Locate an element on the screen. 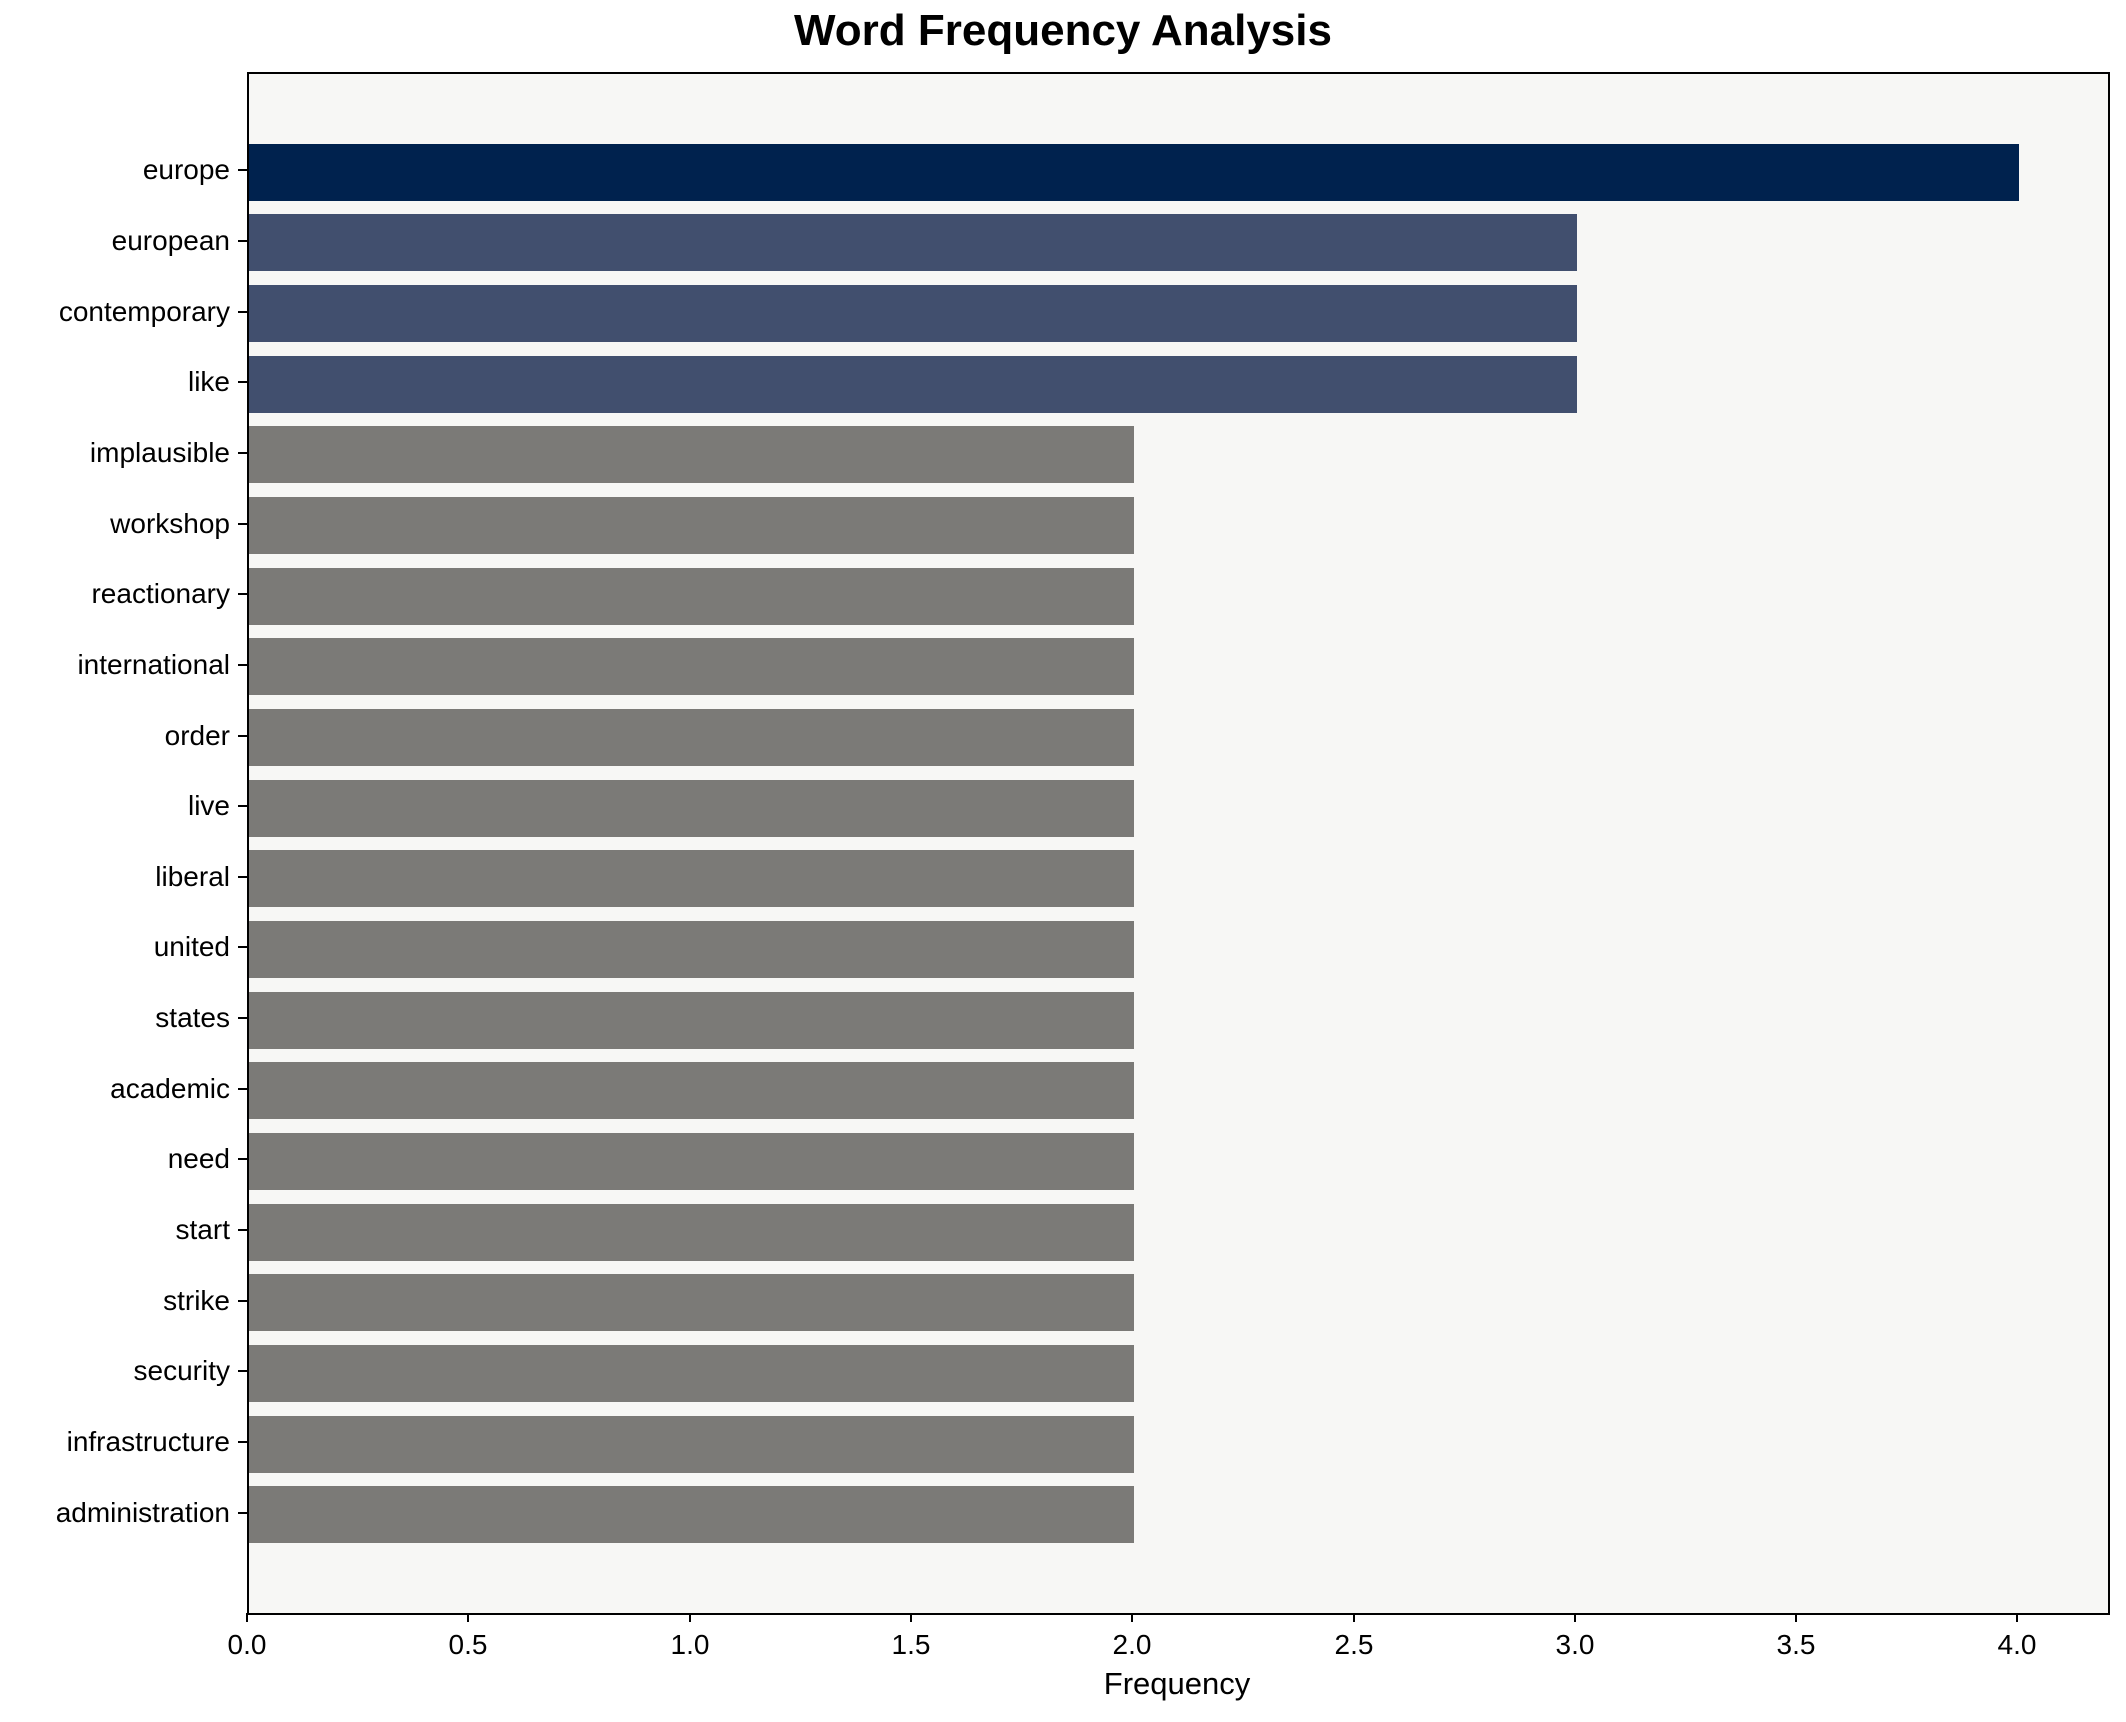 This screenshot has width=2126, height=1722. y-tick-label-workshop: workshop is located at coordinates (170, 523).